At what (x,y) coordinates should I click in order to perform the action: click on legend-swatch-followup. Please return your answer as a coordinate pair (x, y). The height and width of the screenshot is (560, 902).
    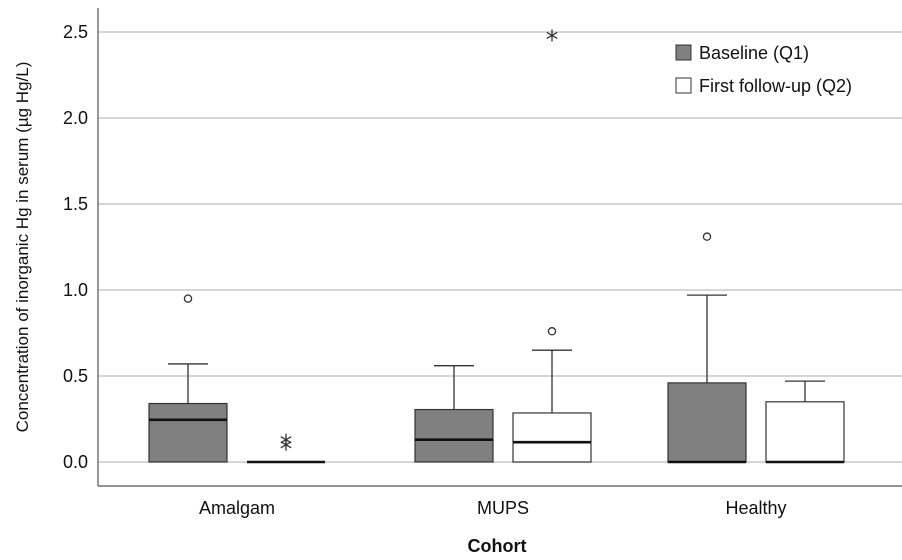
    Looking at the image, I should click on (683, 85).